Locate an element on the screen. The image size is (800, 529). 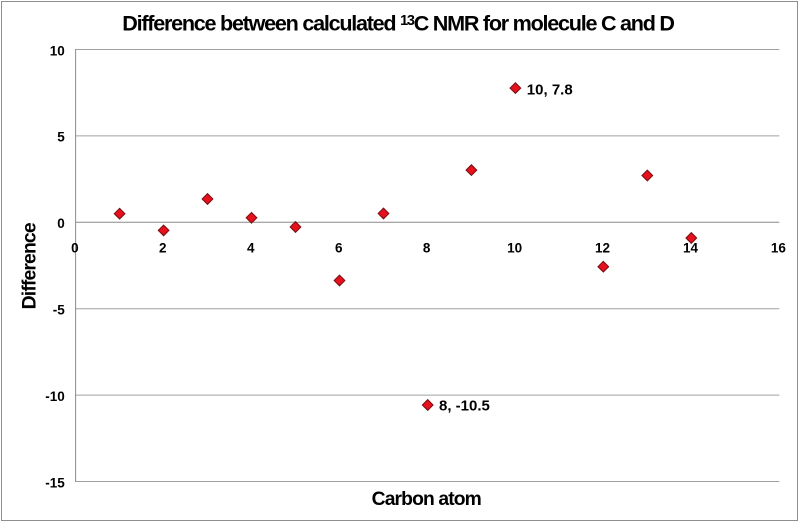
svg-text: 14 is located at coordinates (691, 248).